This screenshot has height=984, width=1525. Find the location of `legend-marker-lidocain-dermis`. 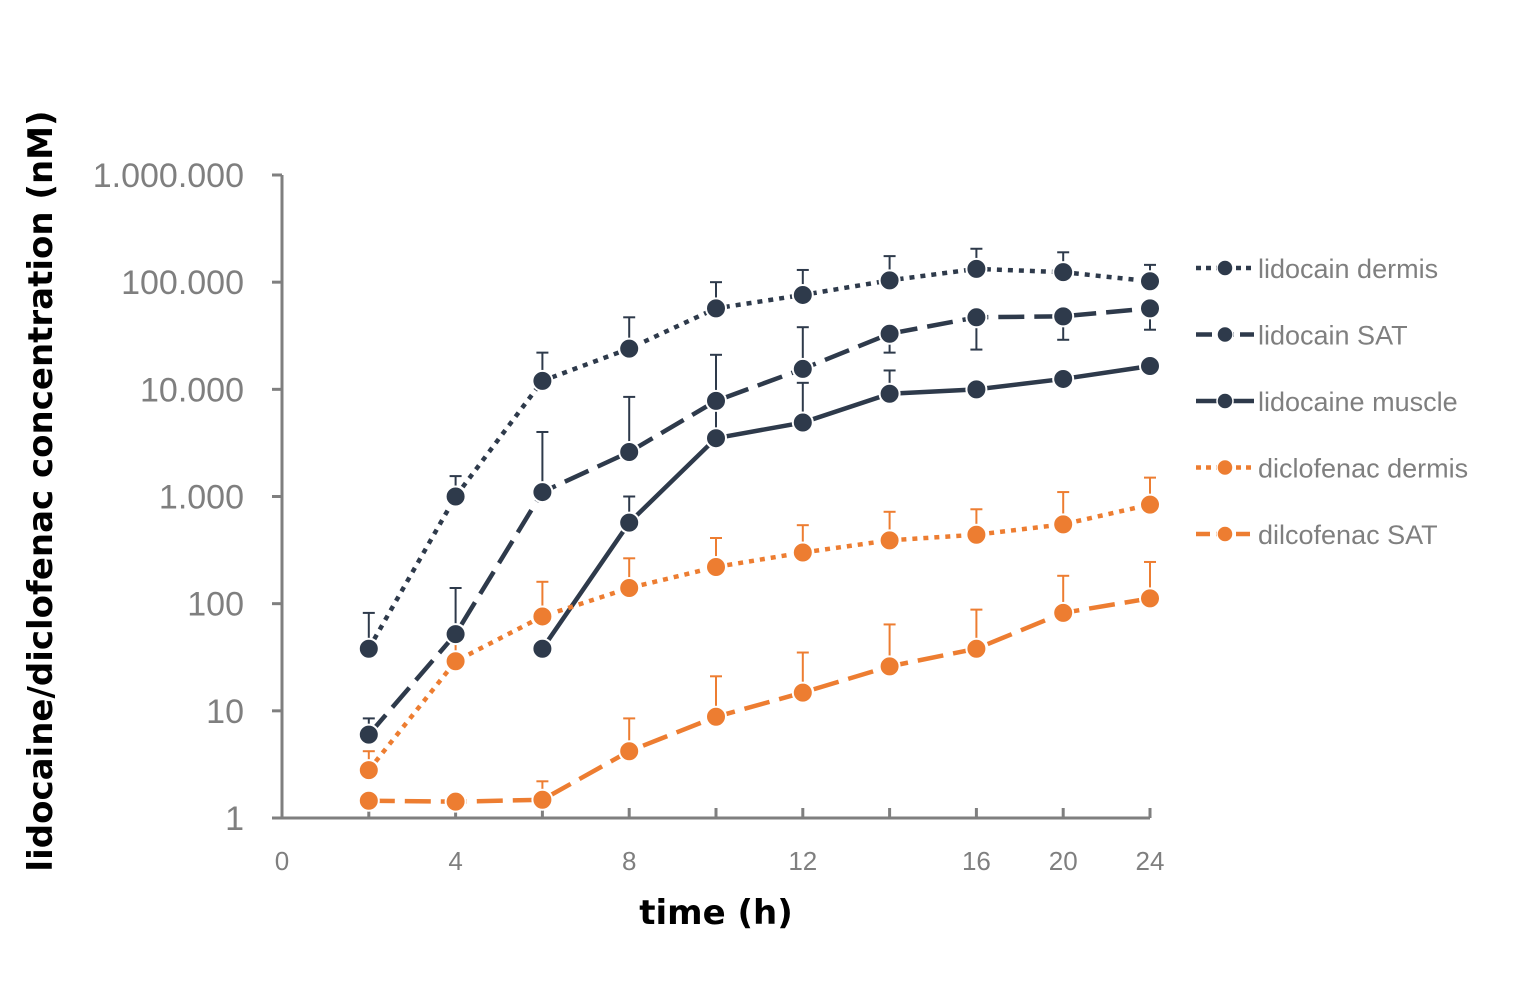

legend-marker-lidocain-dermis is located at coordinates (1225, 268).